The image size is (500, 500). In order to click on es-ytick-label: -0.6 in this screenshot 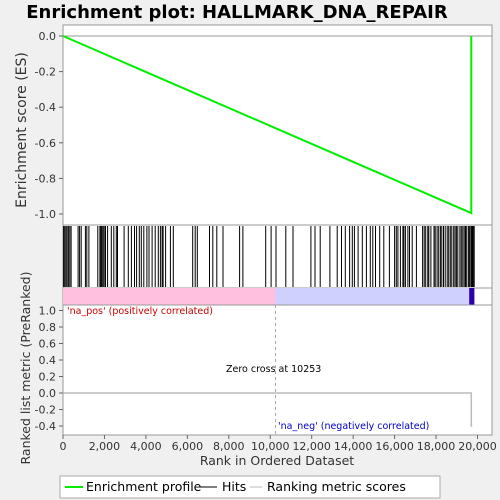, I will do `click(45, 143)`.